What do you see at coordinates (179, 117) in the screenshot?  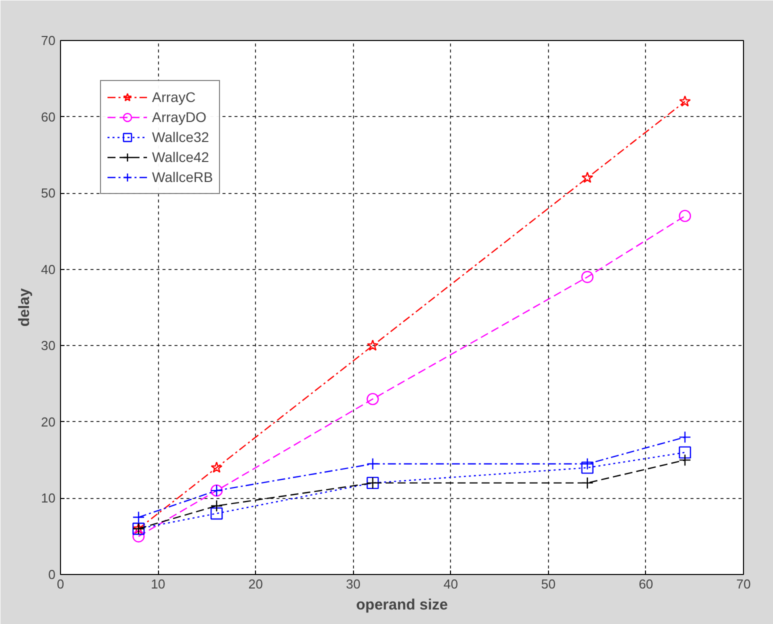 I see `legend-label: ArrayDO` at bounding box center [179, 117].